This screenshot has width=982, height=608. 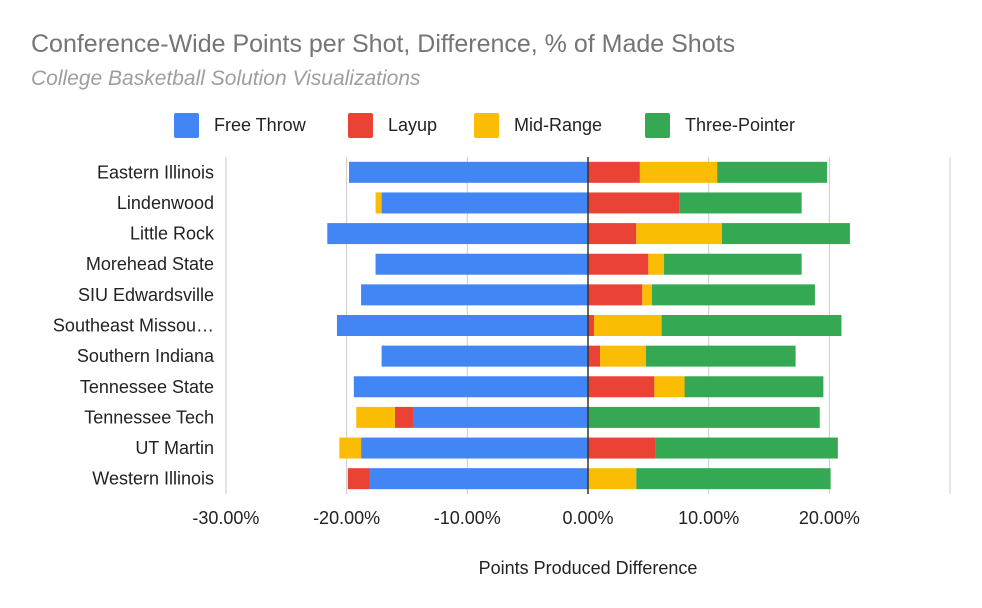 I want to click on x-axis-label: Points Produced Difference, so click(x=588, y=568).